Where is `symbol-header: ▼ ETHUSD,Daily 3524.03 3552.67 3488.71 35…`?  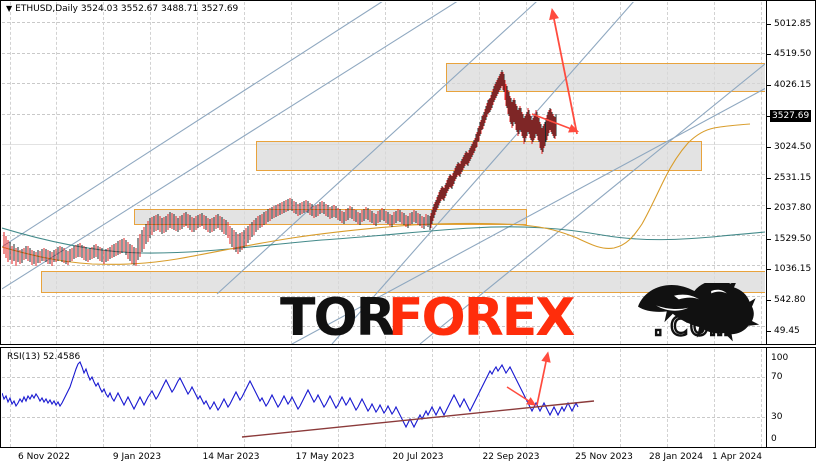
symbol-header: ▼ ETHUSD,Daily 3524.03 3552.67 3488.71 35… is located at coordinates (122, 9).